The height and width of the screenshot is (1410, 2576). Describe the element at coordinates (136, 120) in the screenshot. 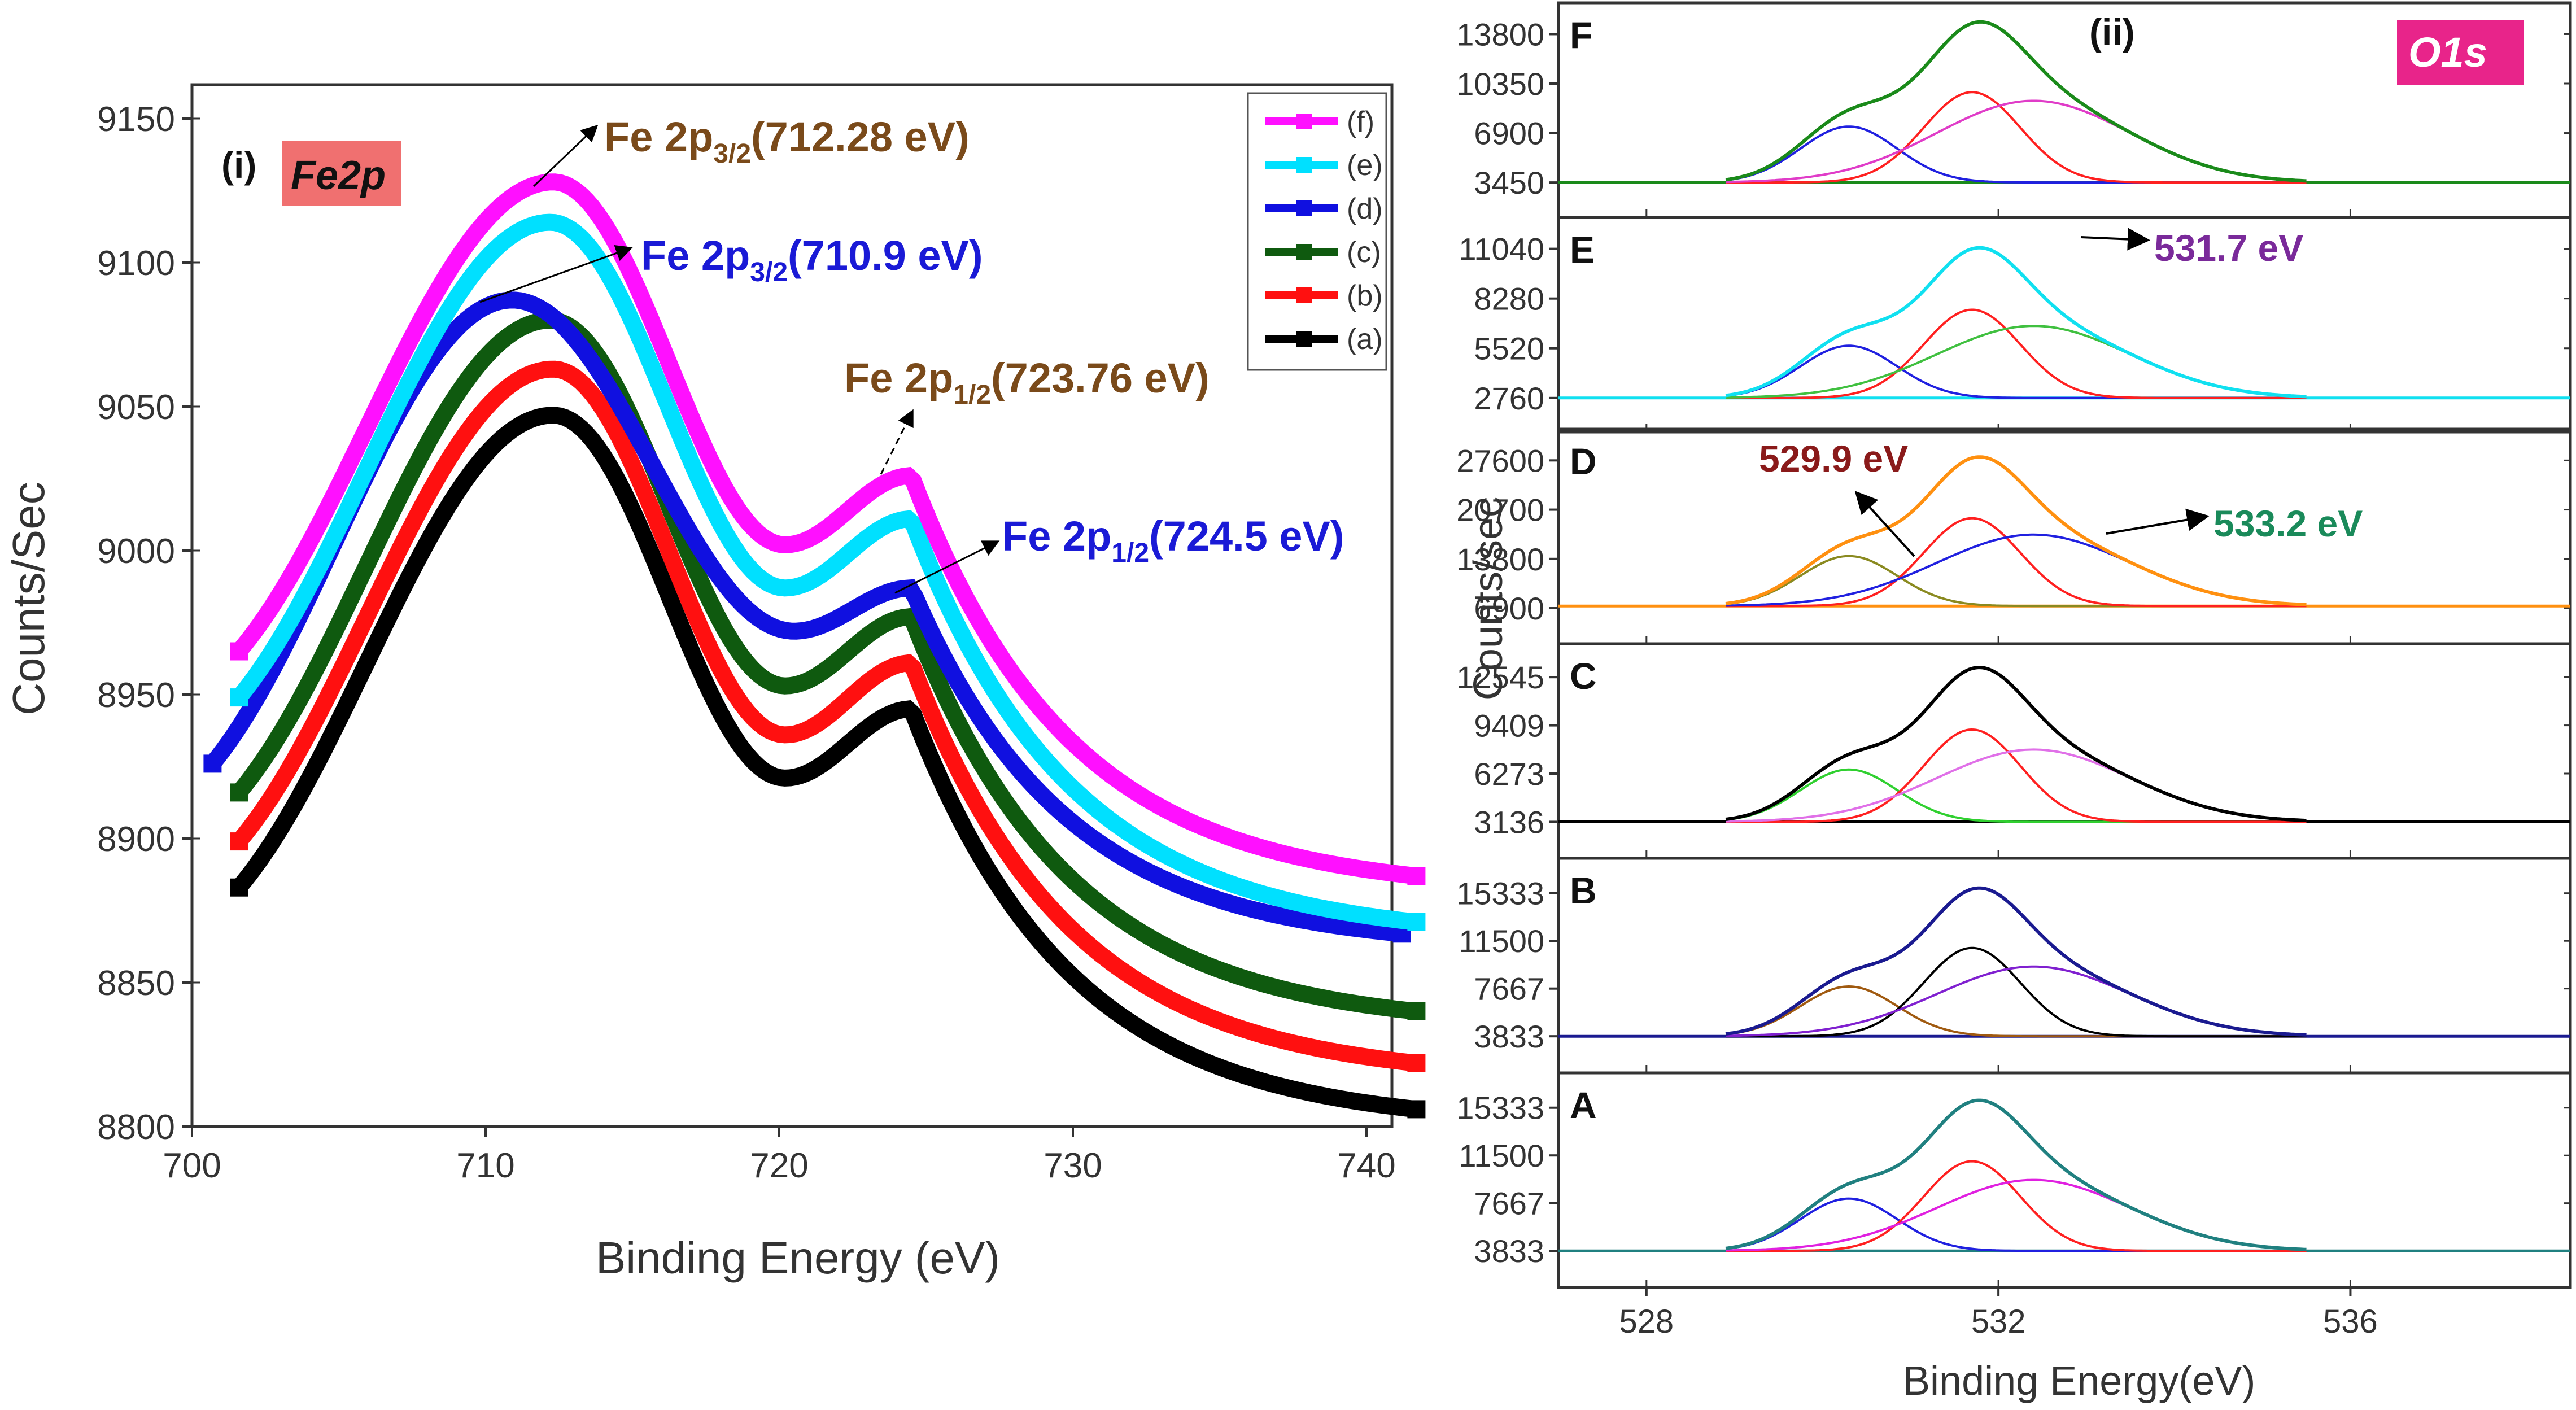

I see `fe2p-y-tick-label: 9150` at that location.